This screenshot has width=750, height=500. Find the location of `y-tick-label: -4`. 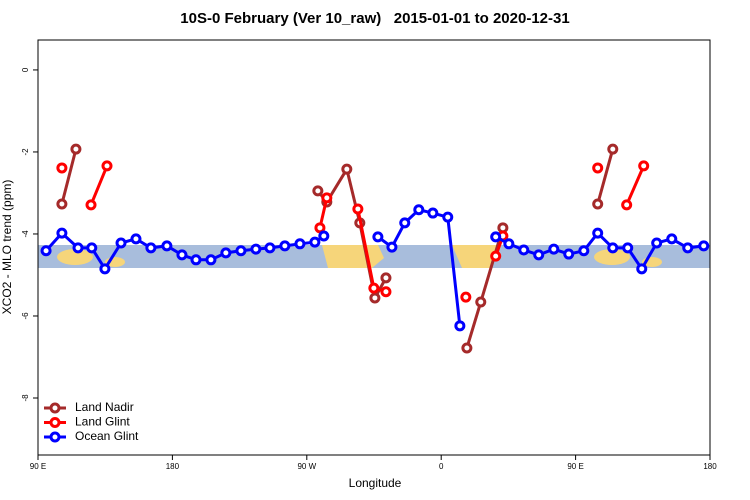

y-tick-label: -4 is located at coordinates (25, 234).